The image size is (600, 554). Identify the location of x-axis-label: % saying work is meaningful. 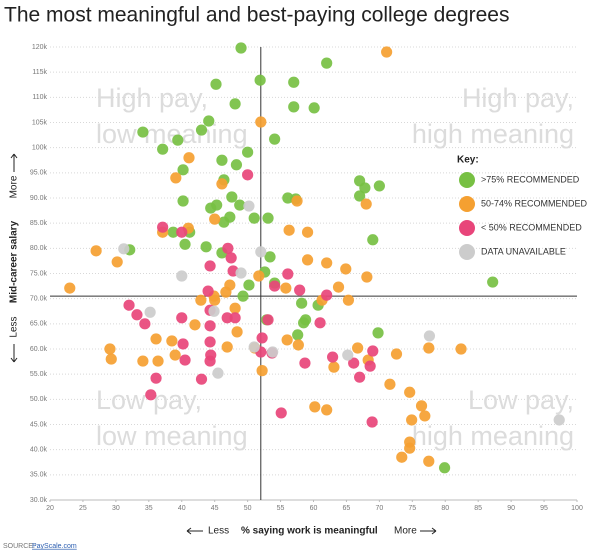
(309, 531).